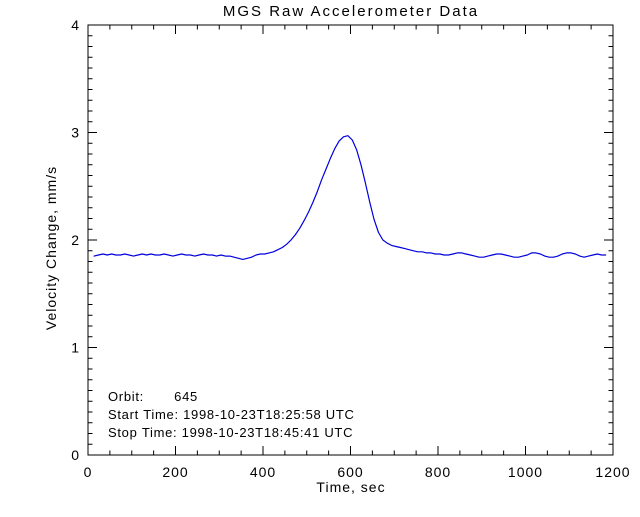 The width and height of the screenshot is (640, 517). I want to click on chart-title: MGS Raw Accelerometer Data, so click(351, 11).